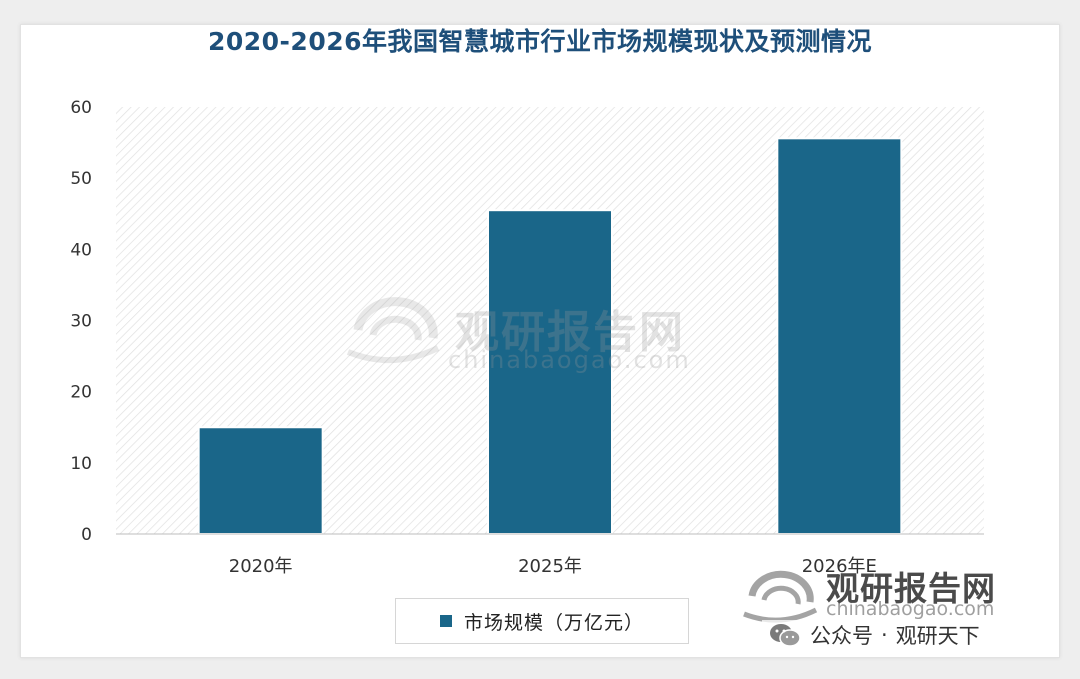 This screenshot has height=679, width=1080. Describe the element at coordinates (81, 393) in the screenshot. I see `y-tick-label: 20` at that location.